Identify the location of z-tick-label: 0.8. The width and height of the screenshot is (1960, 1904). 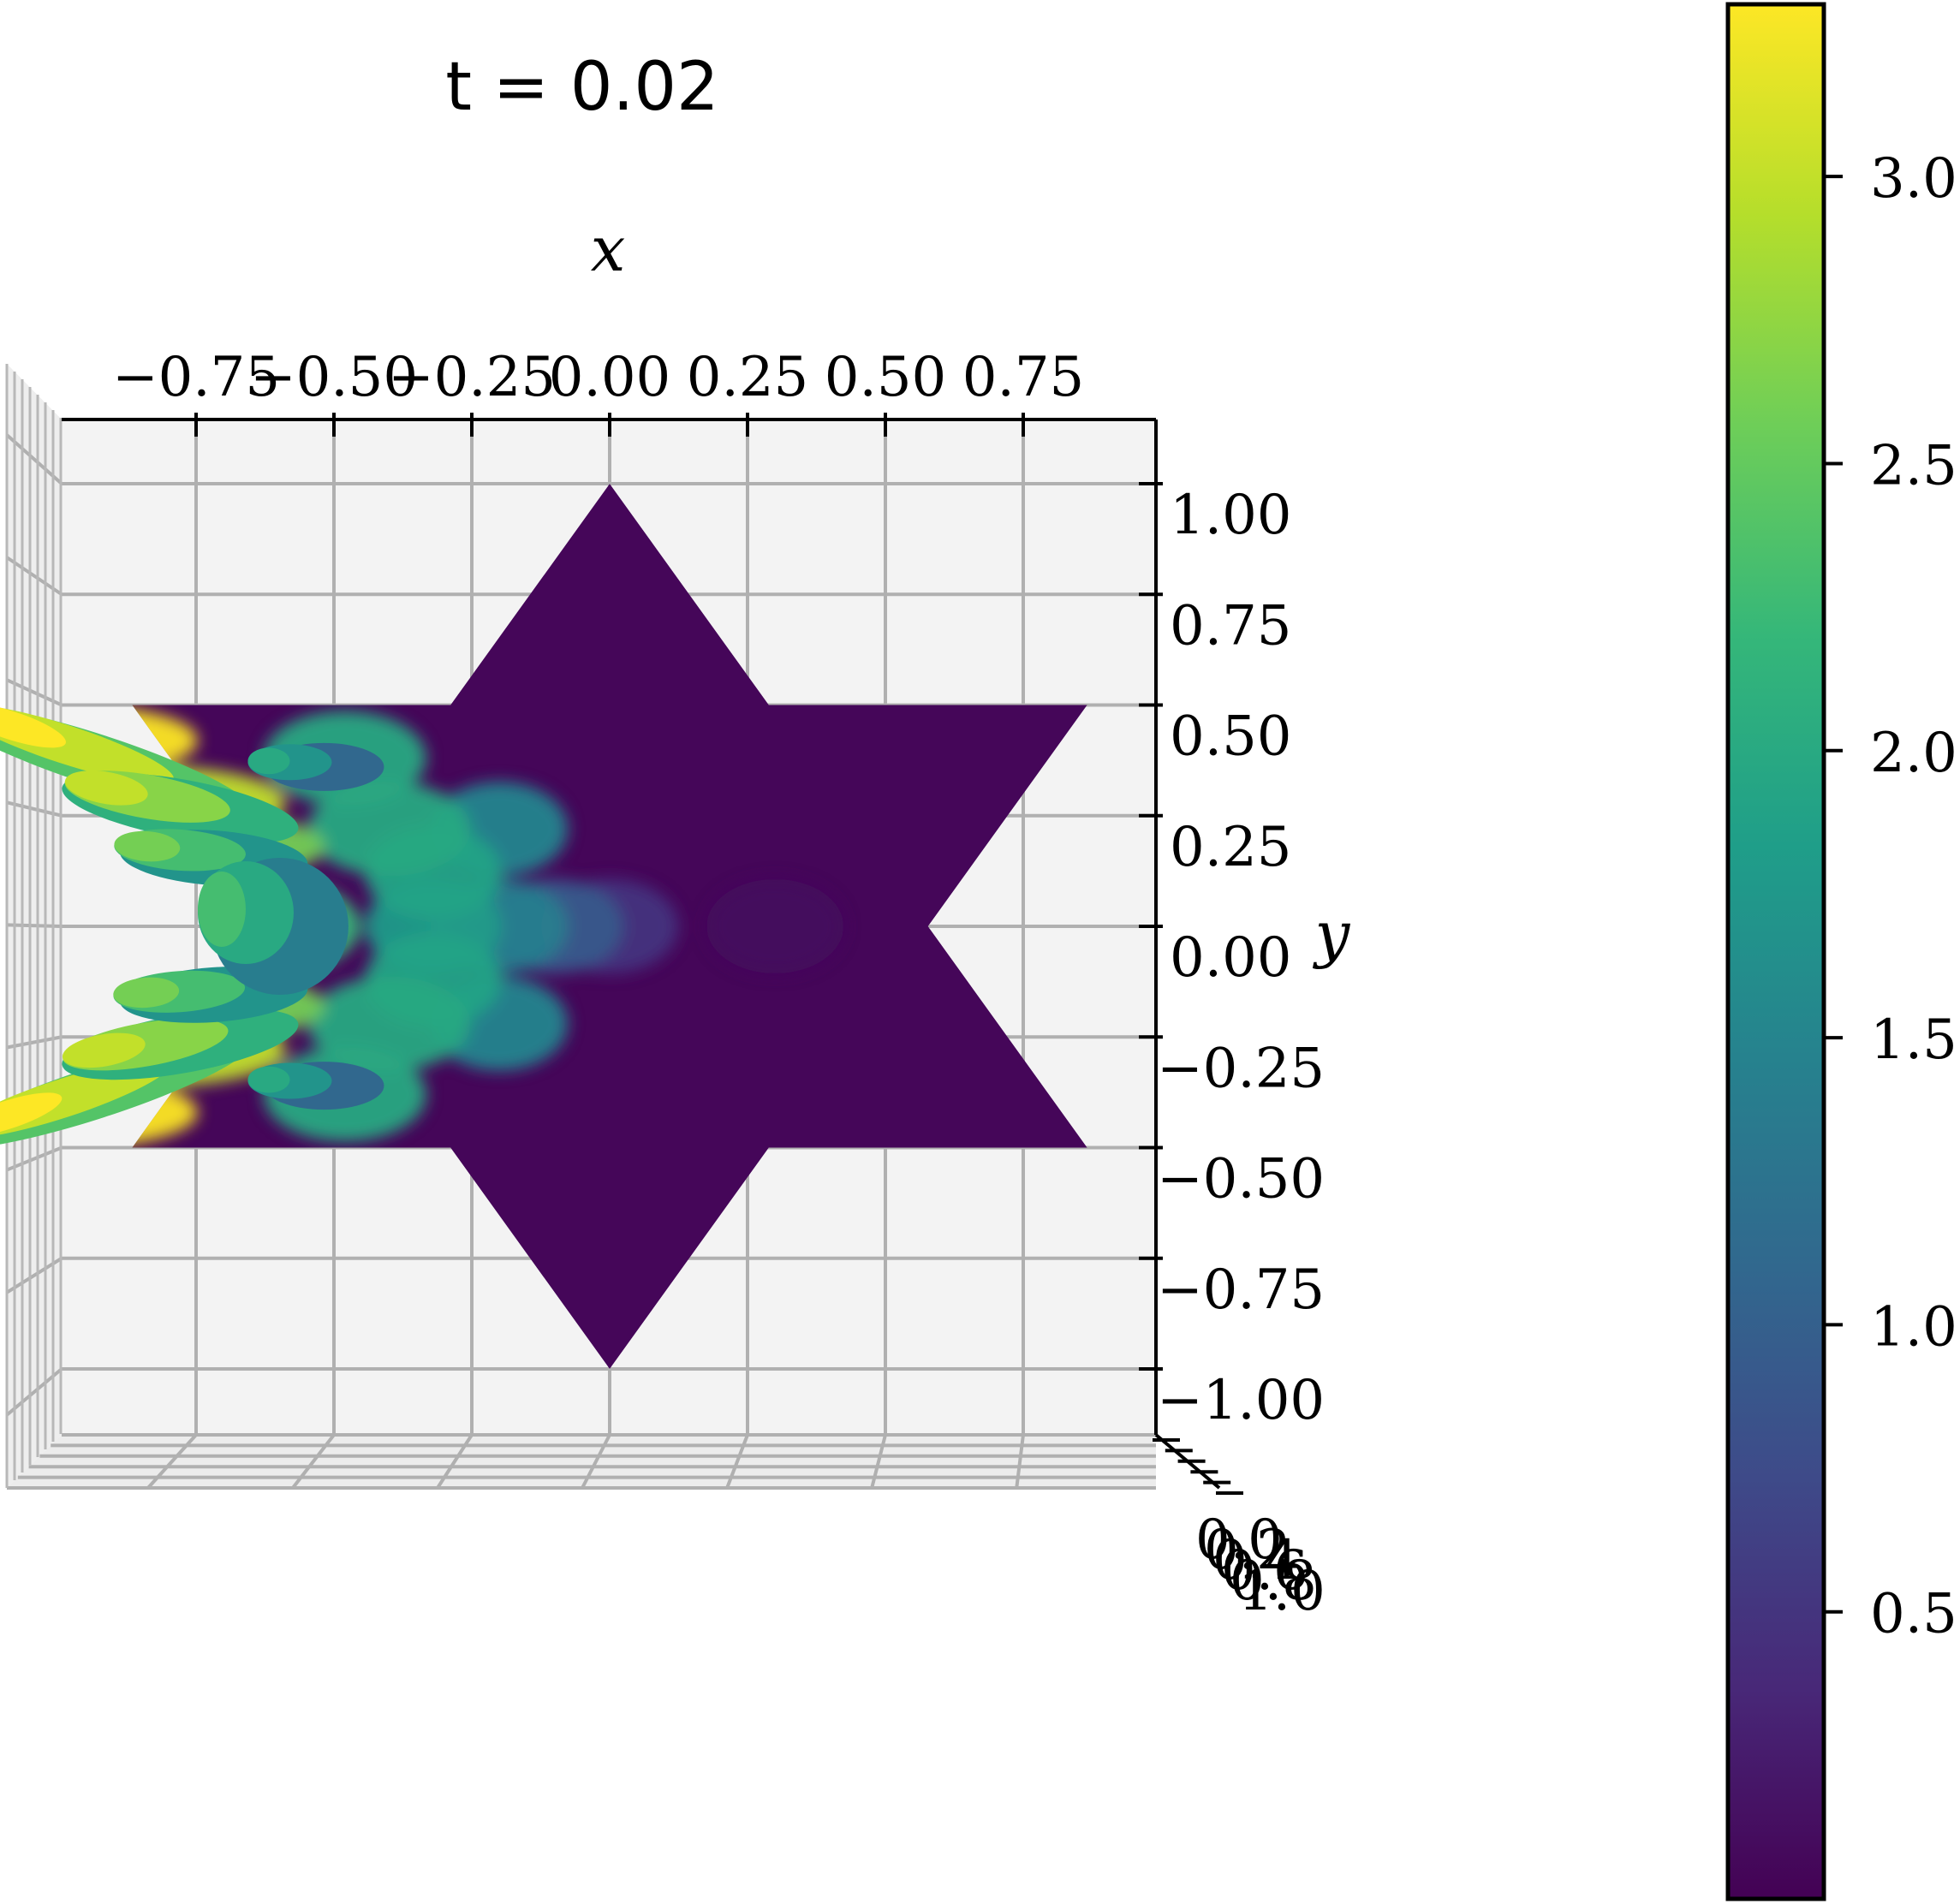
(1273, 1581).